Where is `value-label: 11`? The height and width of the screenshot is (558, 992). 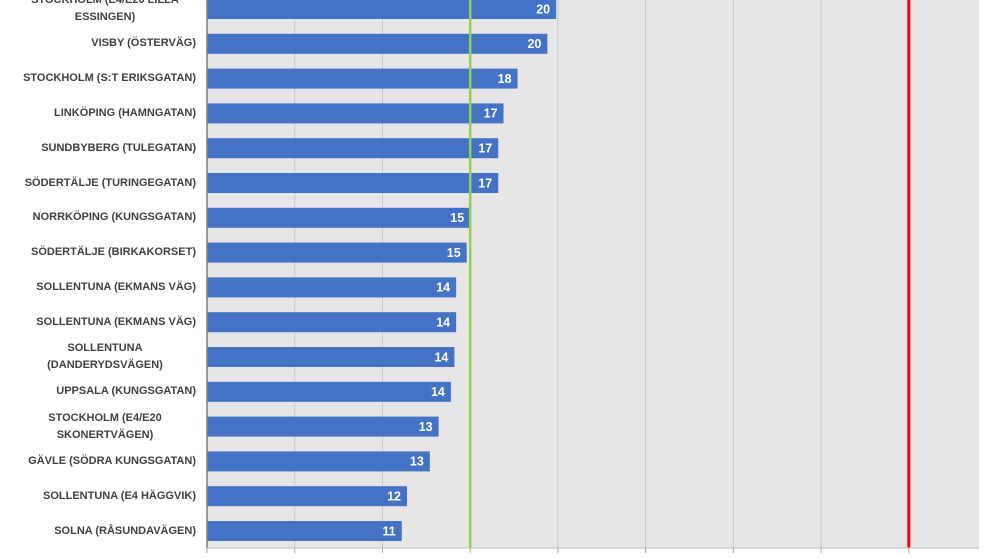 value-label: 11 is located at coordinates (389, 531).